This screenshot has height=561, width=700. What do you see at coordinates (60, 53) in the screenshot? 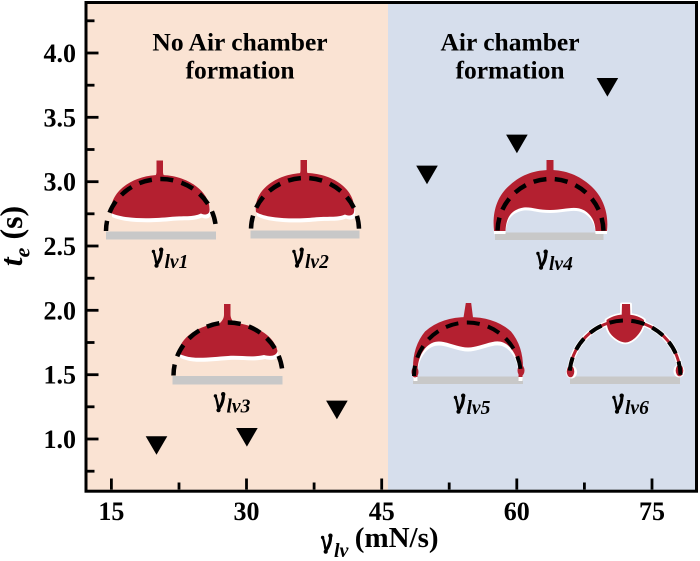
I see `svg-text: 4.0` at bounding box center [60, 53].